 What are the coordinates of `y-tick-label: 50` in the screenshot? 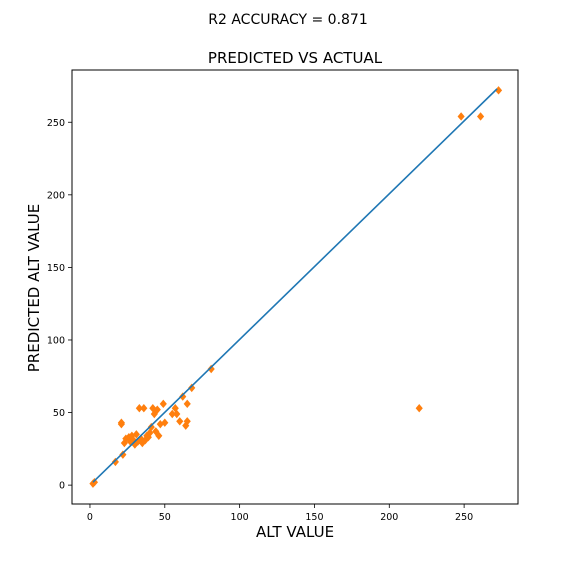 It's located at (59, 413).